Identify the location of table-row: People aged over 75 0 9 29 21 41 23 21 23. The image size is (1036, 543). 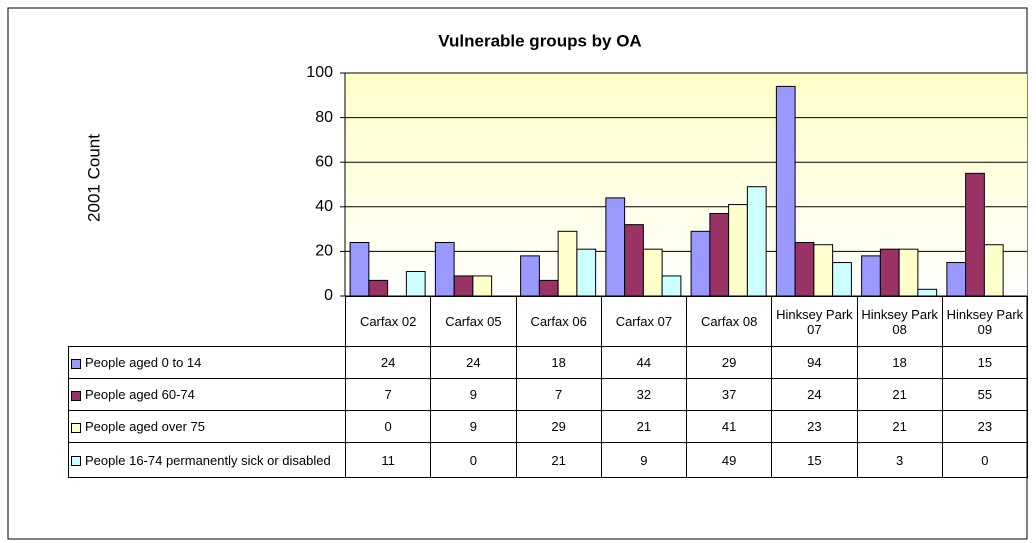
(548, 426).